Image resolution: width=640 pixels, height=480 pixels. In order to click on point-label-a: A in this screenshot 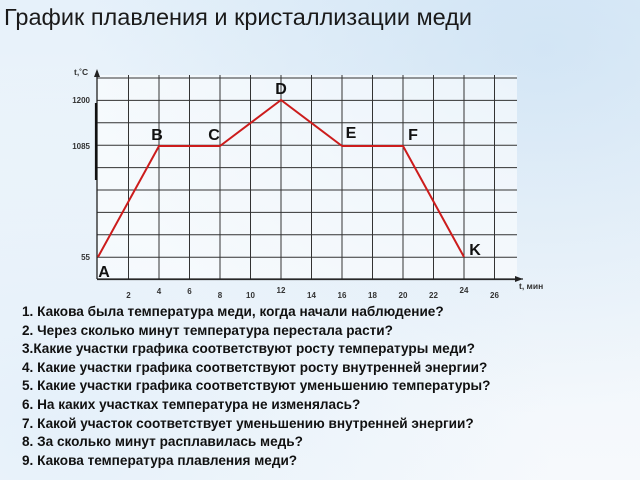, I will do `click(104, 272)`.